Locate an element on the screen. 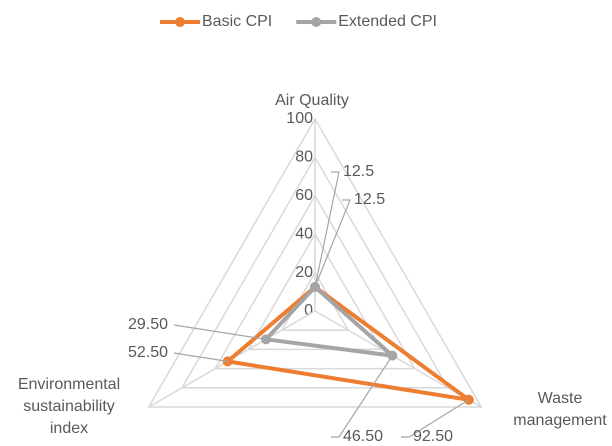 This screenshot has height=446, width=612. r-tick-label: 60 is located at coordinates (304, 195).